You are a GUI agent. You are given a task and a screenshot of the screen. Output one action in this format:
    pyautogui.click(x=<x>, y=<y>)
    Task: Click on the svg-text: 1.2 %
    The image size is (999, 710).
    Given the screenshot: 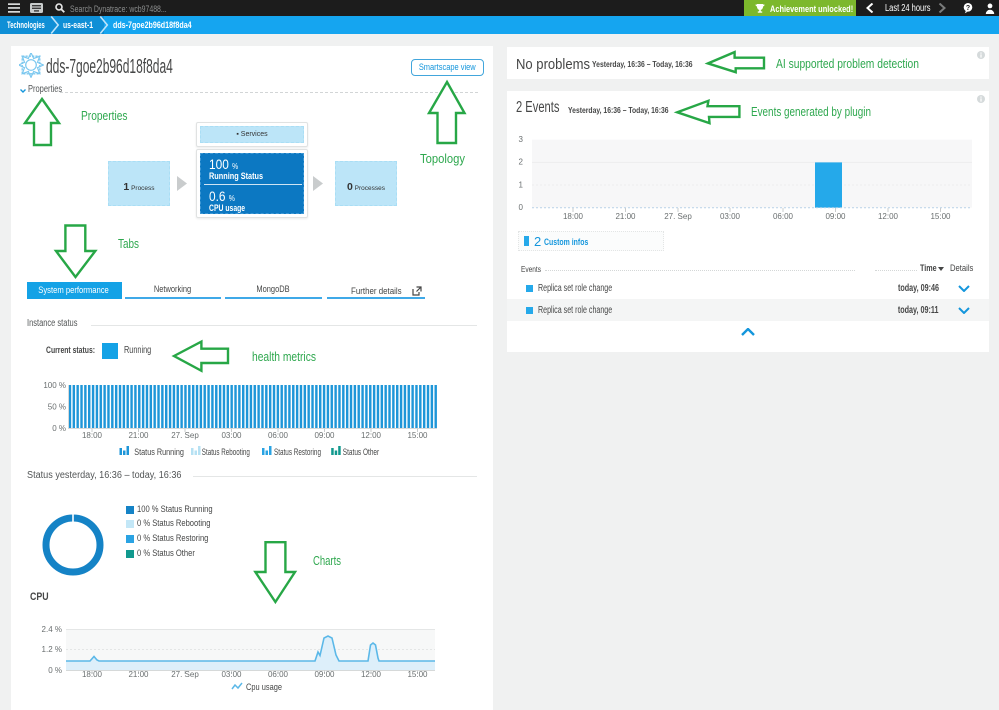 What is the action you would take?
    pyautogui.click(x=52, y=649)
    